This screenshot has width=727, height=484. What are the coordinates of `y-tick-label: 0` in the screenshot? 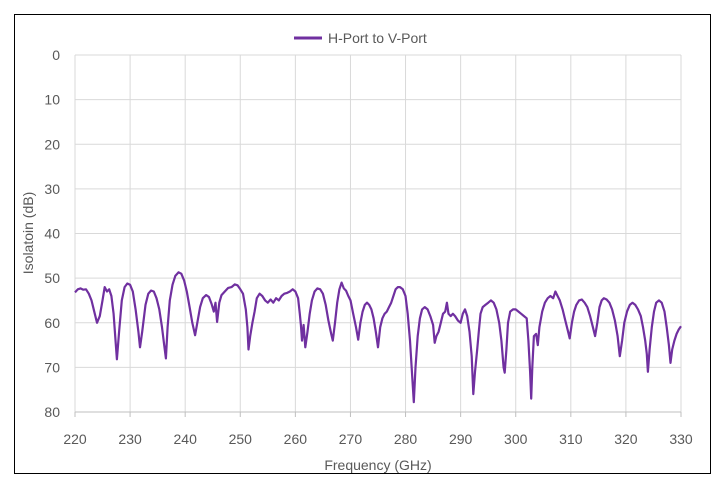 It's located at (56, 55).